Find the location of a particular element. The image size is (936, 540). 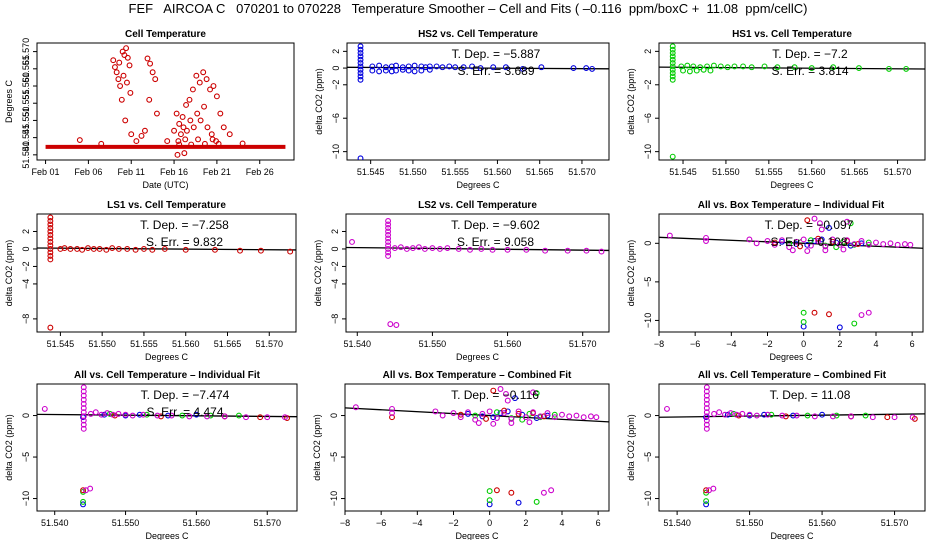

annotation-tdep: T. Dep. = −7.258 is located at coordinates (184, 225).